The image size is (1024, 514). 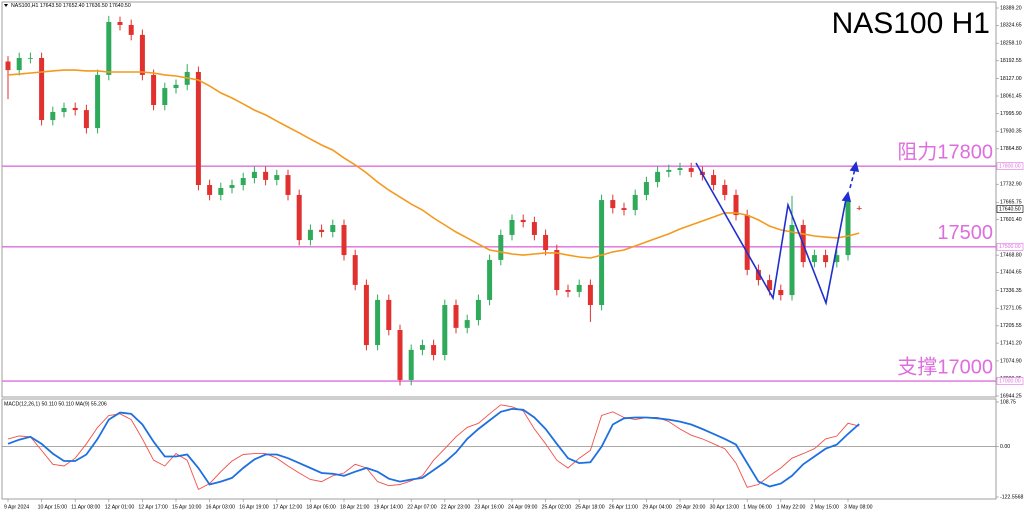 I want to click on x-tick-label: 12 Apr 17:00, so click(x=153, y=507).